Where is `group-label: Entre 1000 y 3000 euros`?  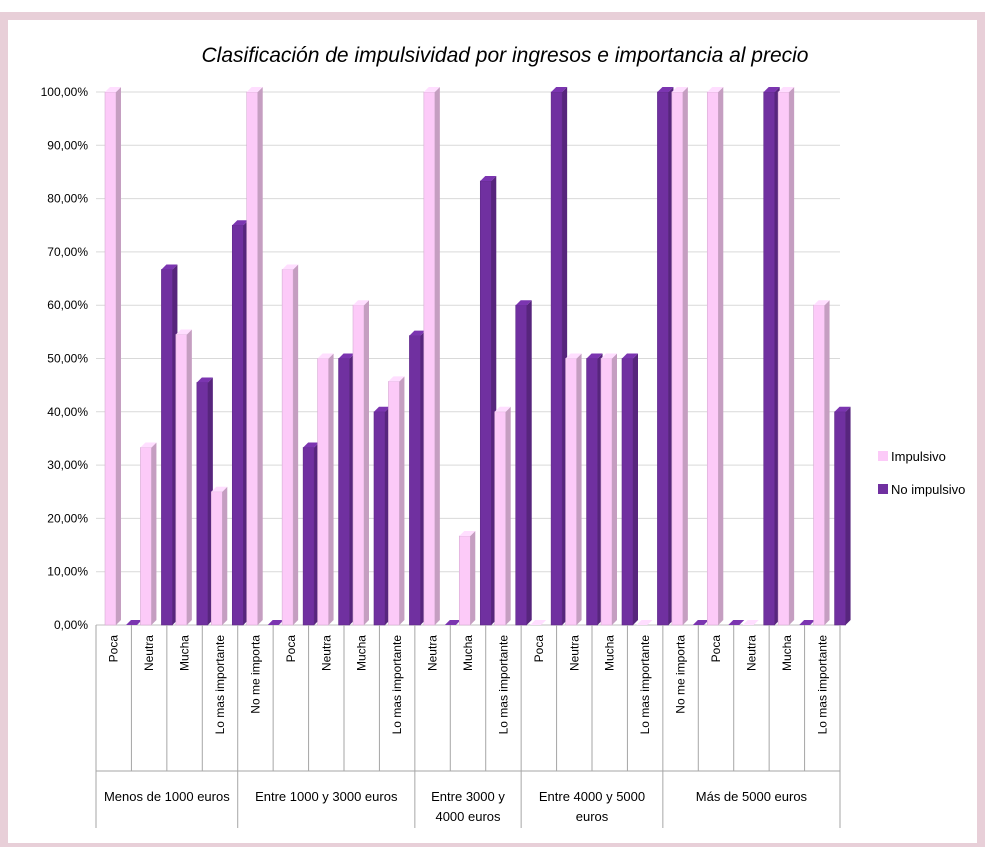 group-label: Entre 1000 y 3000 euros is located at coordinates (326, 796).